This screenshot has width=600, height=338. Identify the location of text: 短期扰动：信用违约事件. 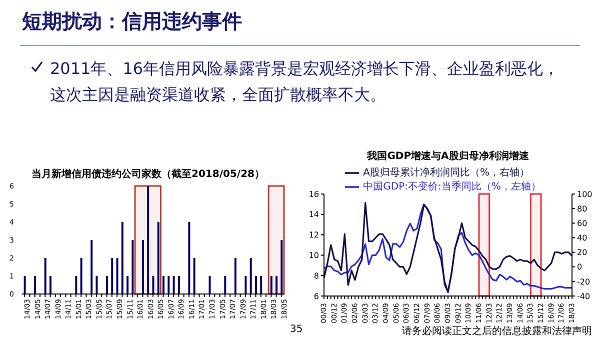
(132, 21).